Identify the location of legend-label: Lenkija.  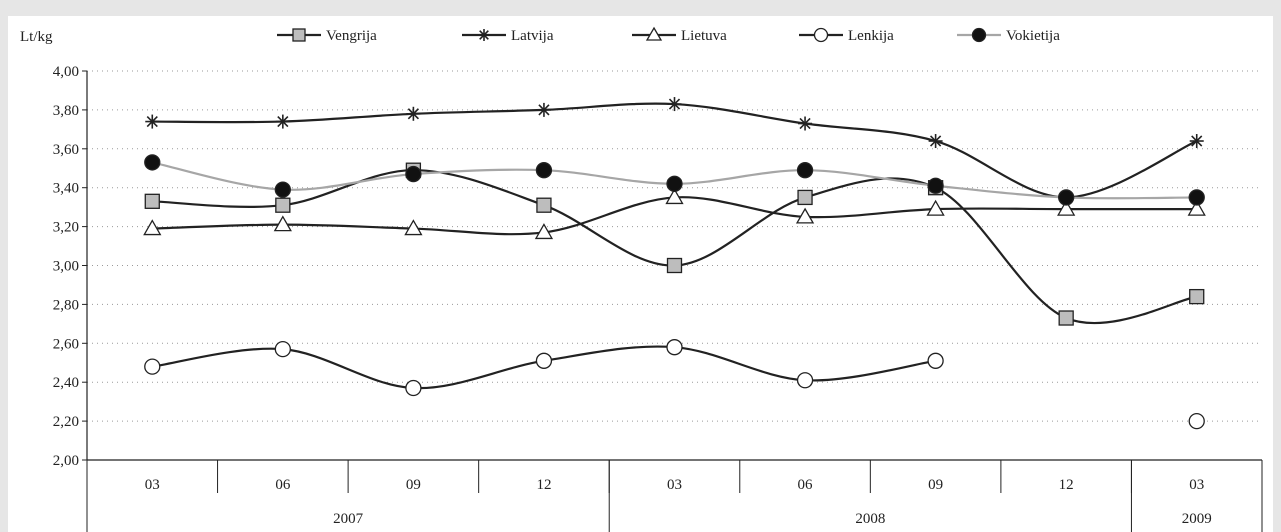
(871, 36).